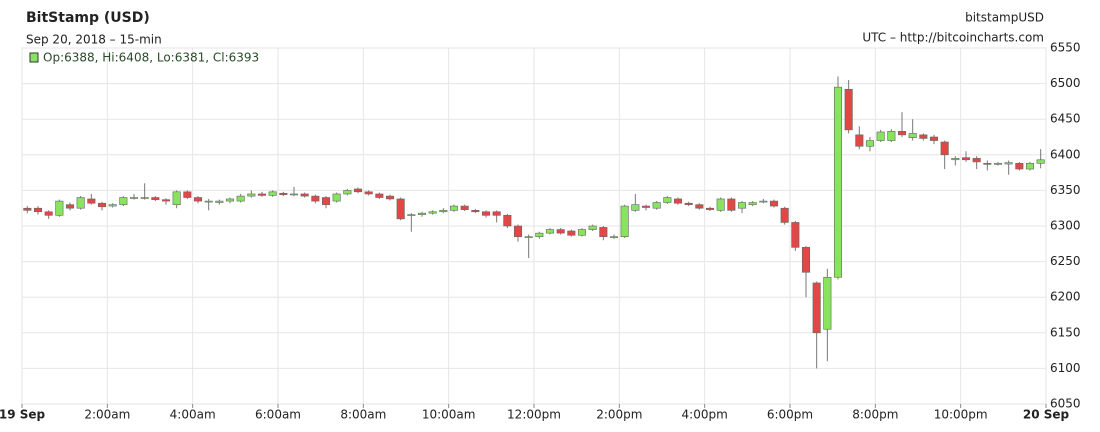 Image resolution: width=1100 pixels, height=432 pixels. I want to click on x-tick-label: 4:00pm, so click(705, 415).